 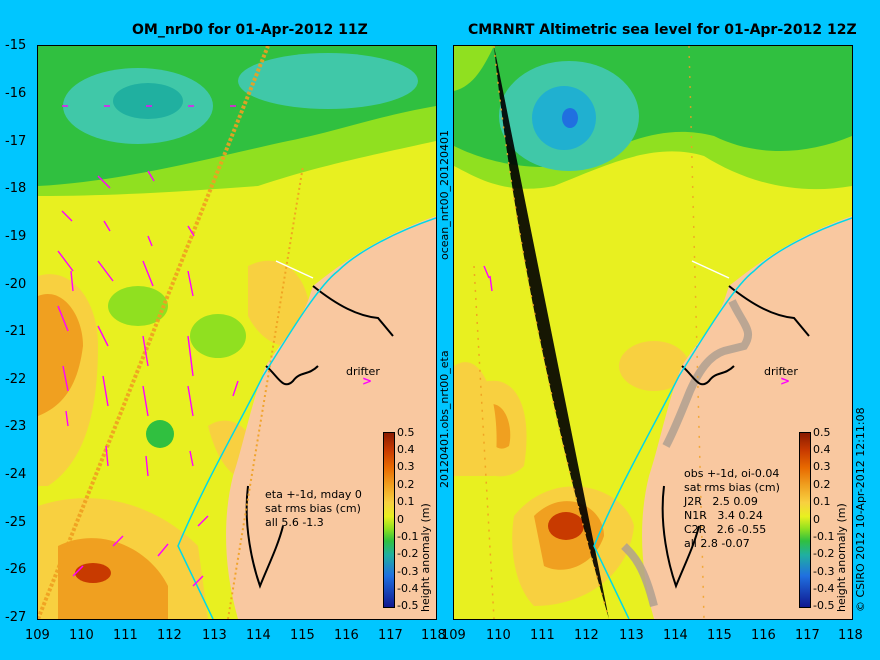 What do you see at coordinates (805, 520) in the screenshot?
I see `right-colorbar` at bounding box center [805, 520].